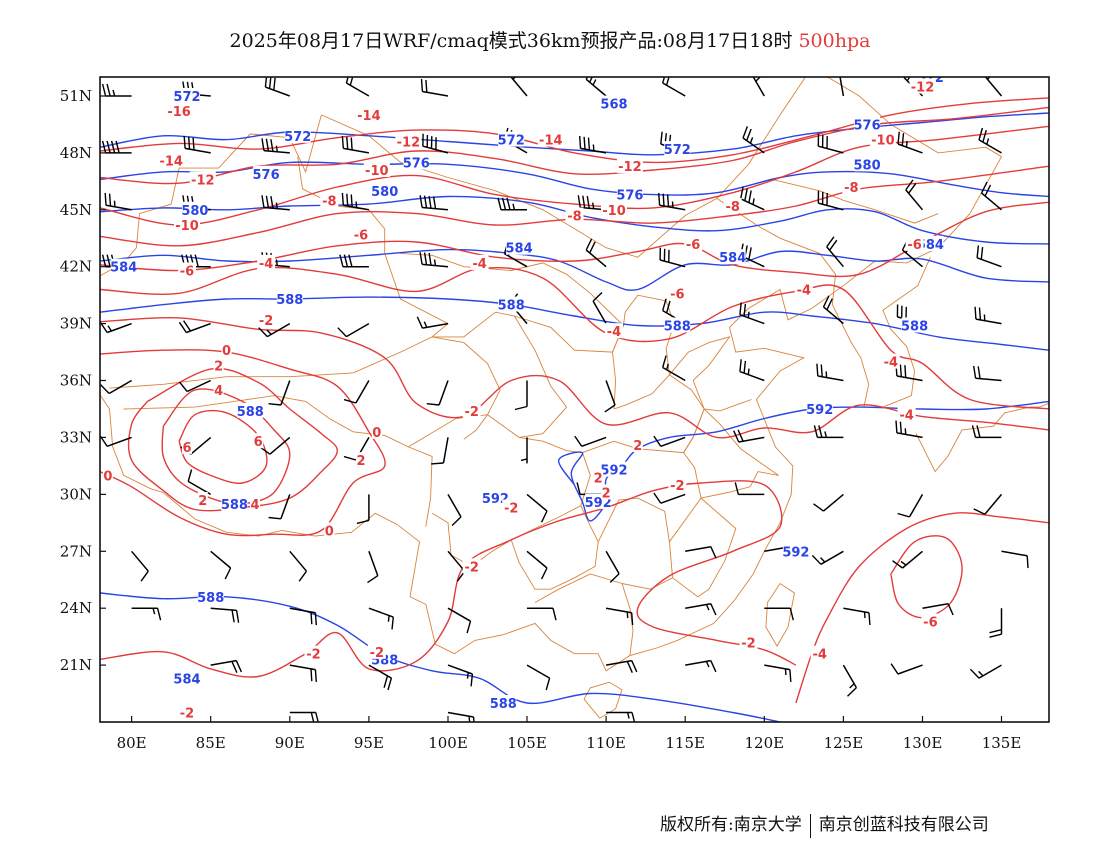 Image resolution: width=1100 pixels, height=850 pixels. What do you see at coordinates (677, 150) in the screenshot?
I see `height-contour-label: 572` at bounding box center [677, 150].